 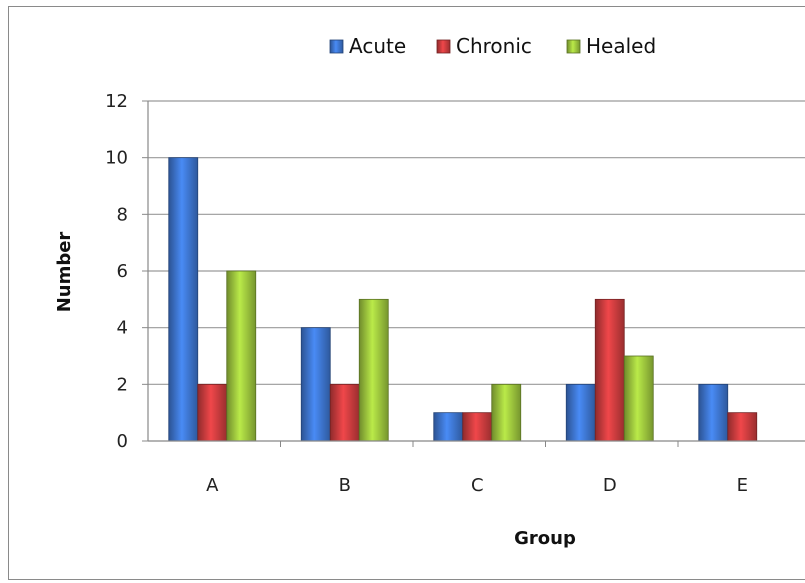 I want to click on y-tick-label: 10, so click(x=116, y=158).